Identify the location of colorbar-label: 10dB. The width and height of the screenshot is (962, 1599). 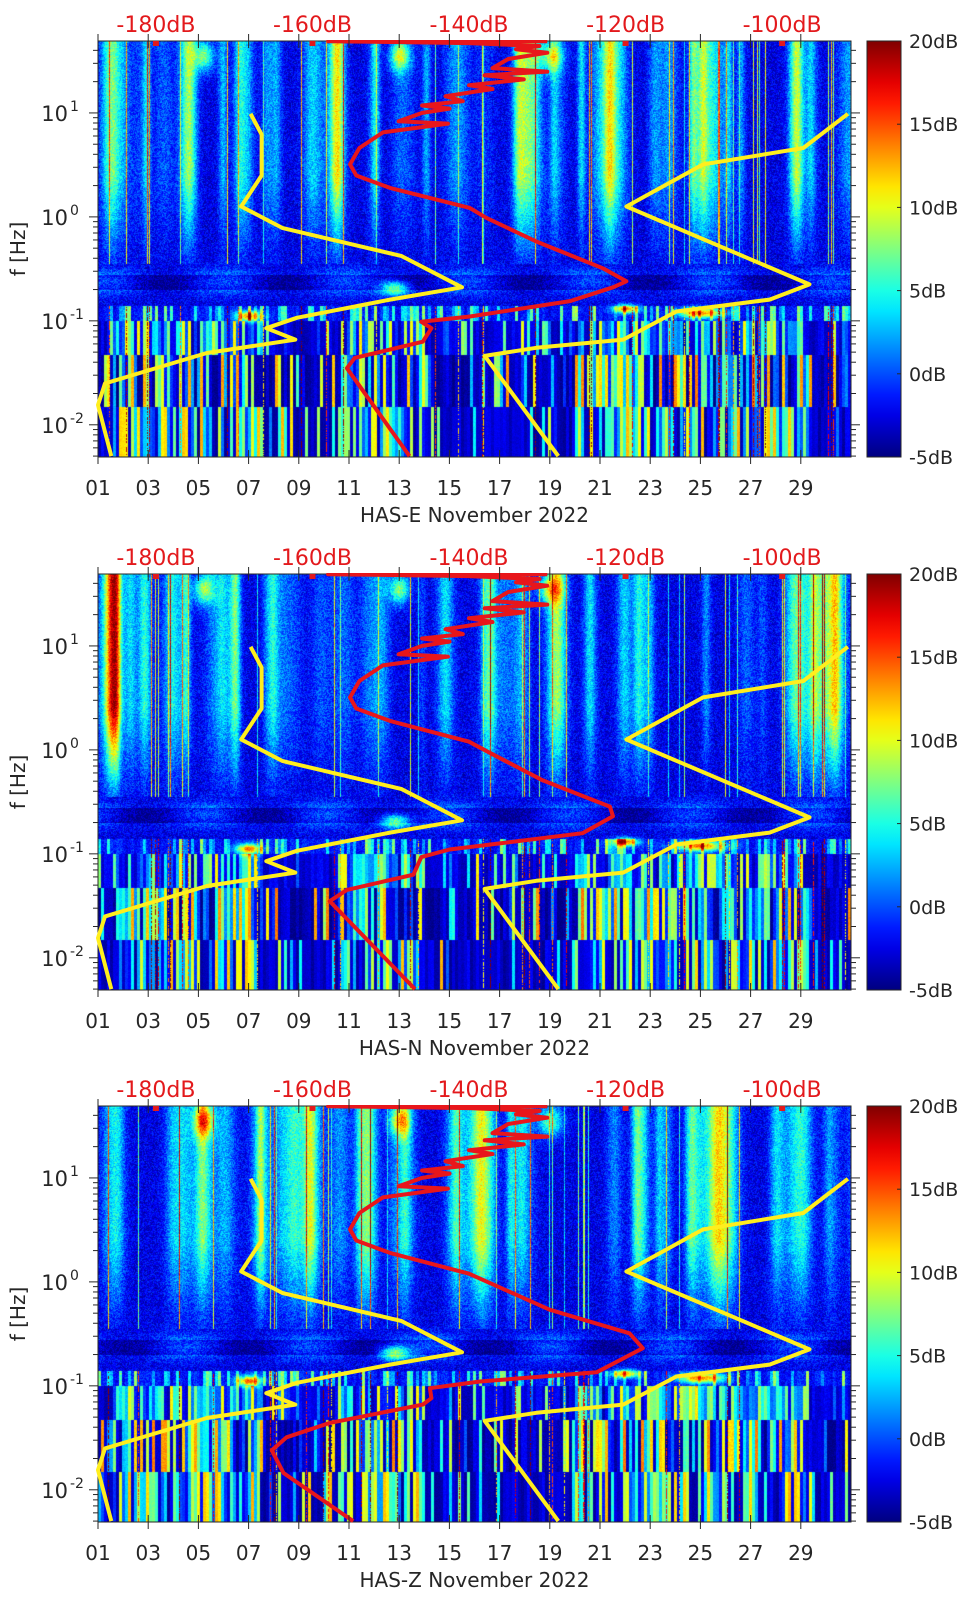
(933, 1273).